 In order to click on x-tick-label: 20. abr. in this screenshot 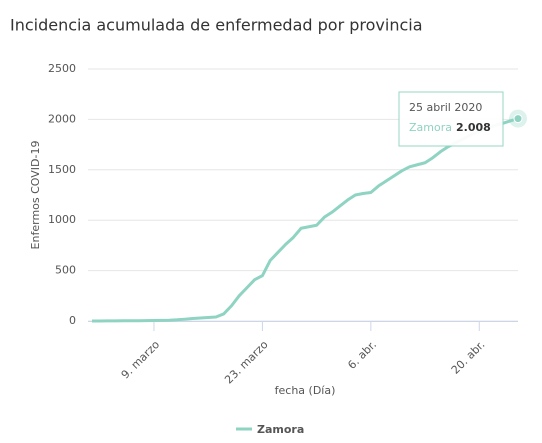, I will do `click(468, 357)`.